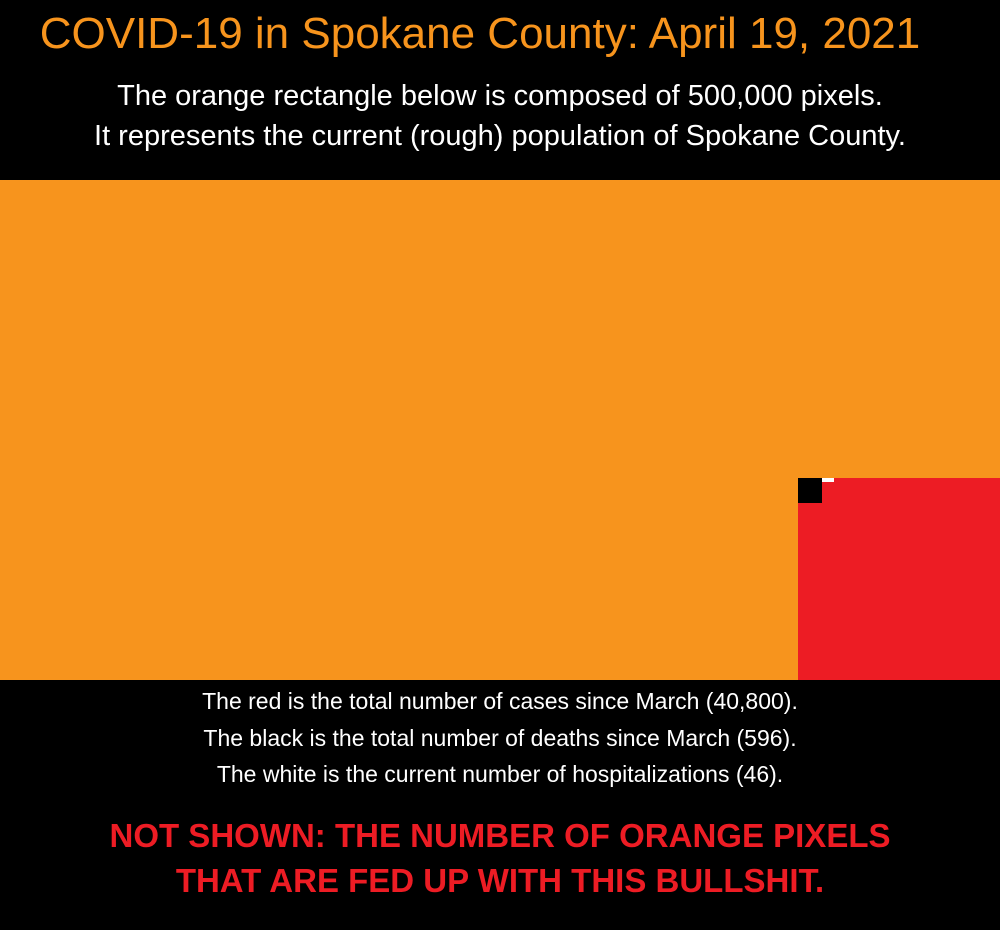 The image size is (1000, 930). Describe the element at coordinates (810, 490) in the screenshot. I see `deaths-rect` at that location.